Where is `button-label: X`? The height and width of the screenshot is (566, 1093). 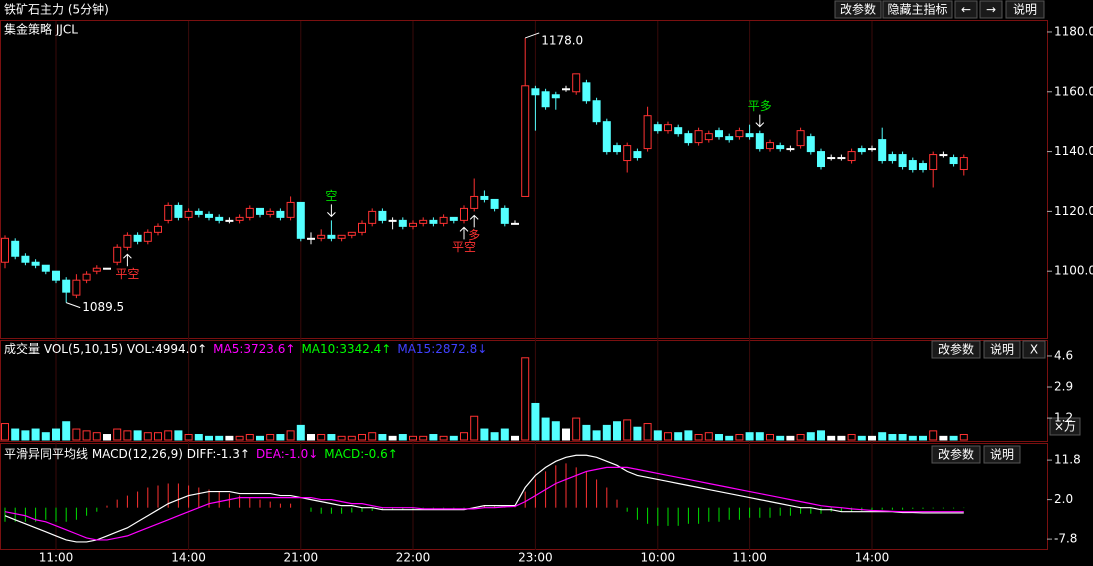 button-label: X is located at coordinates (1034, 350).